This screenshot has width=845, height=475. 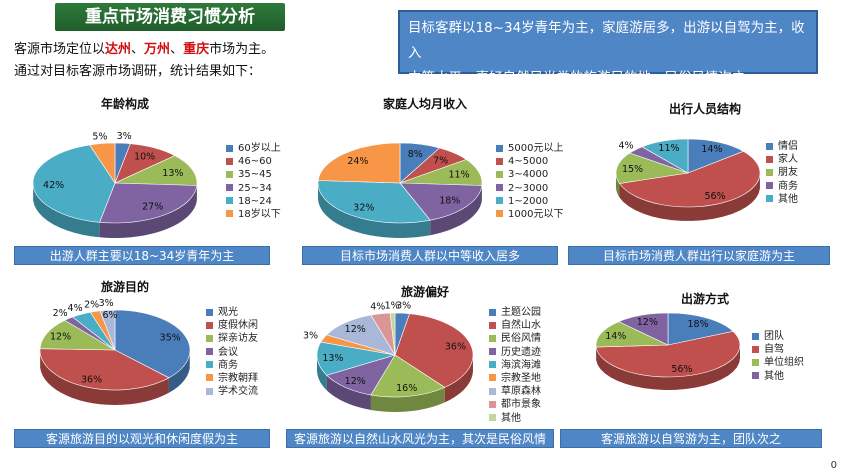 I want to click on page-title: 重点市场消费习惯分析, so click(x=170, y=17).